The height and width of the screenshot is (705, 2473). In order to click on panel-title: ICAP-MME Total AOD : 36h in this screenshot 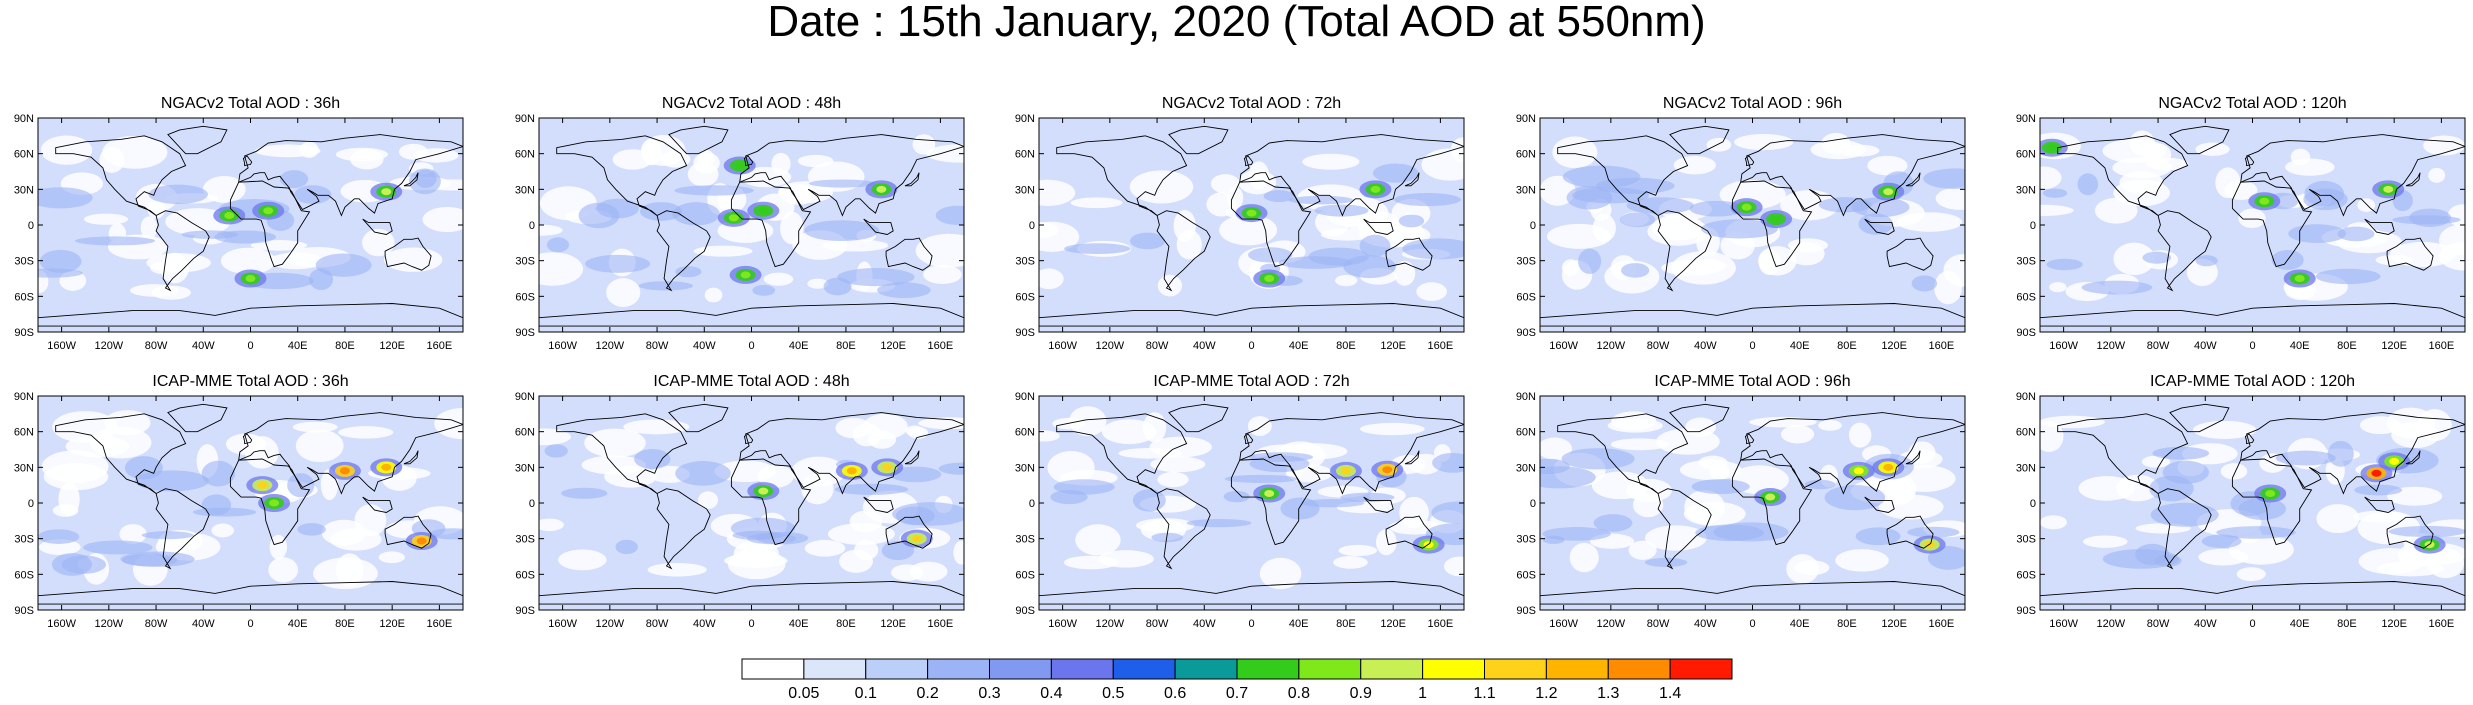, I will do `click(250, 381)`.